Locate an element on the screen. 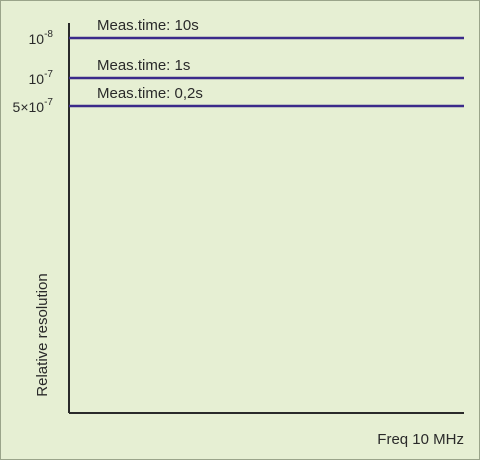 The image size is (480, 460). series-label-2: Meas.time: 1s is located at coordinates (143, 65).